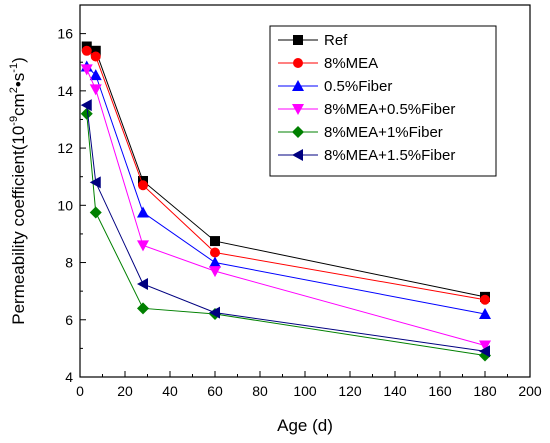 This screenshot has height=443, width=550. Describe the element at coordinates (389, 109) in the screenshot. I see `legend-label: 8%MEA+0.5%Fiber` at that location.